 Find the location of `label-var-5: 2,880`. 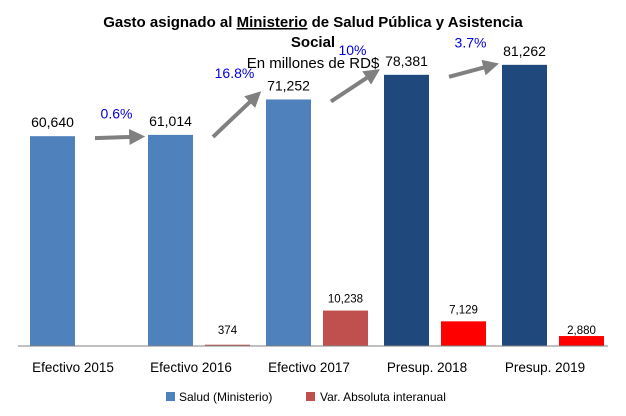

label-var-5: 2,880 is located at coordinates (581, 331).